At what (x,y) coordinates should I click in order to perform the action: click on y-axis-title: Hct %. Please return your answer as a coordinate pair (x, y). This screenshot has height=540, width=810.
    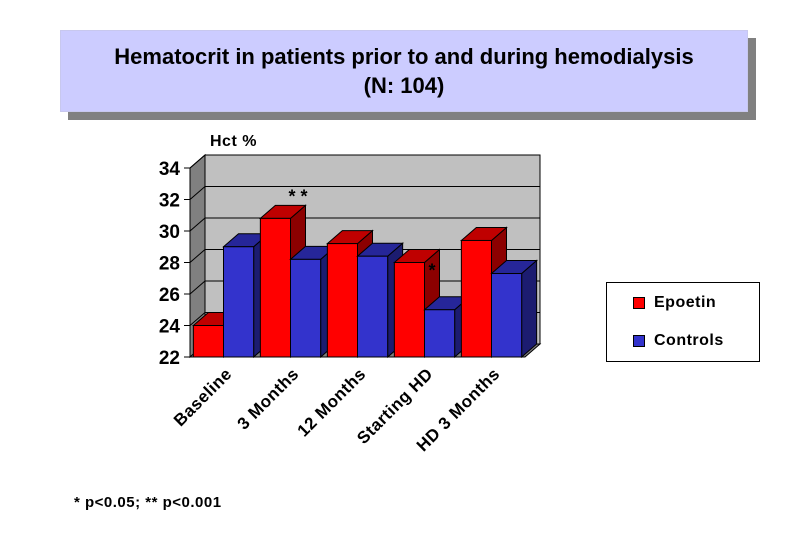
    Looking at the image, I should click on (233, 141).